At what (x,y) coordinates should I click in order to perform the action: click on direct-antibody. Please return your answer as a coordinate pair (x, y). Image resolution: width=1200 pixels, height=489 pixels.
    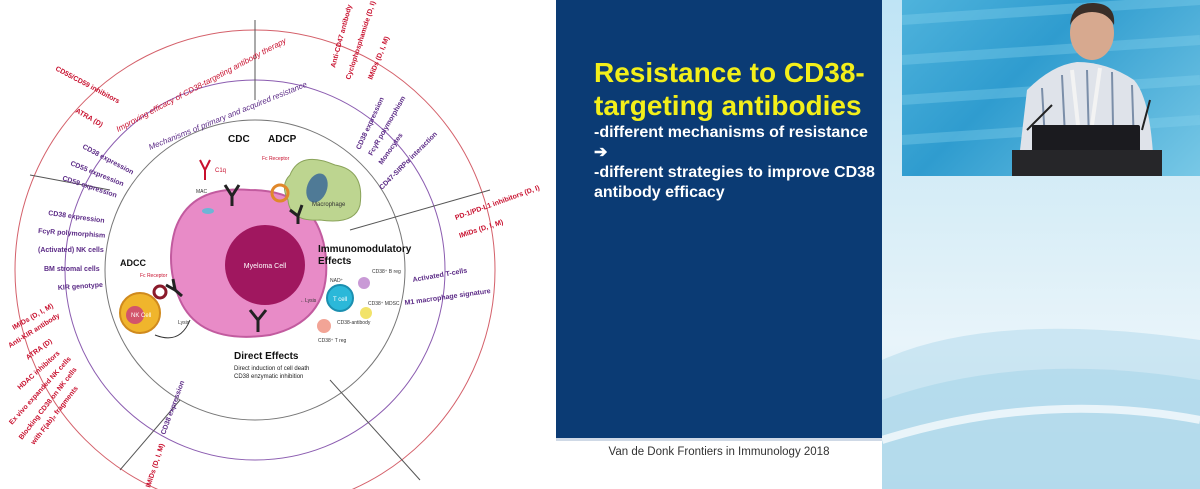
    Looking at the image, I should click on (258, 320).